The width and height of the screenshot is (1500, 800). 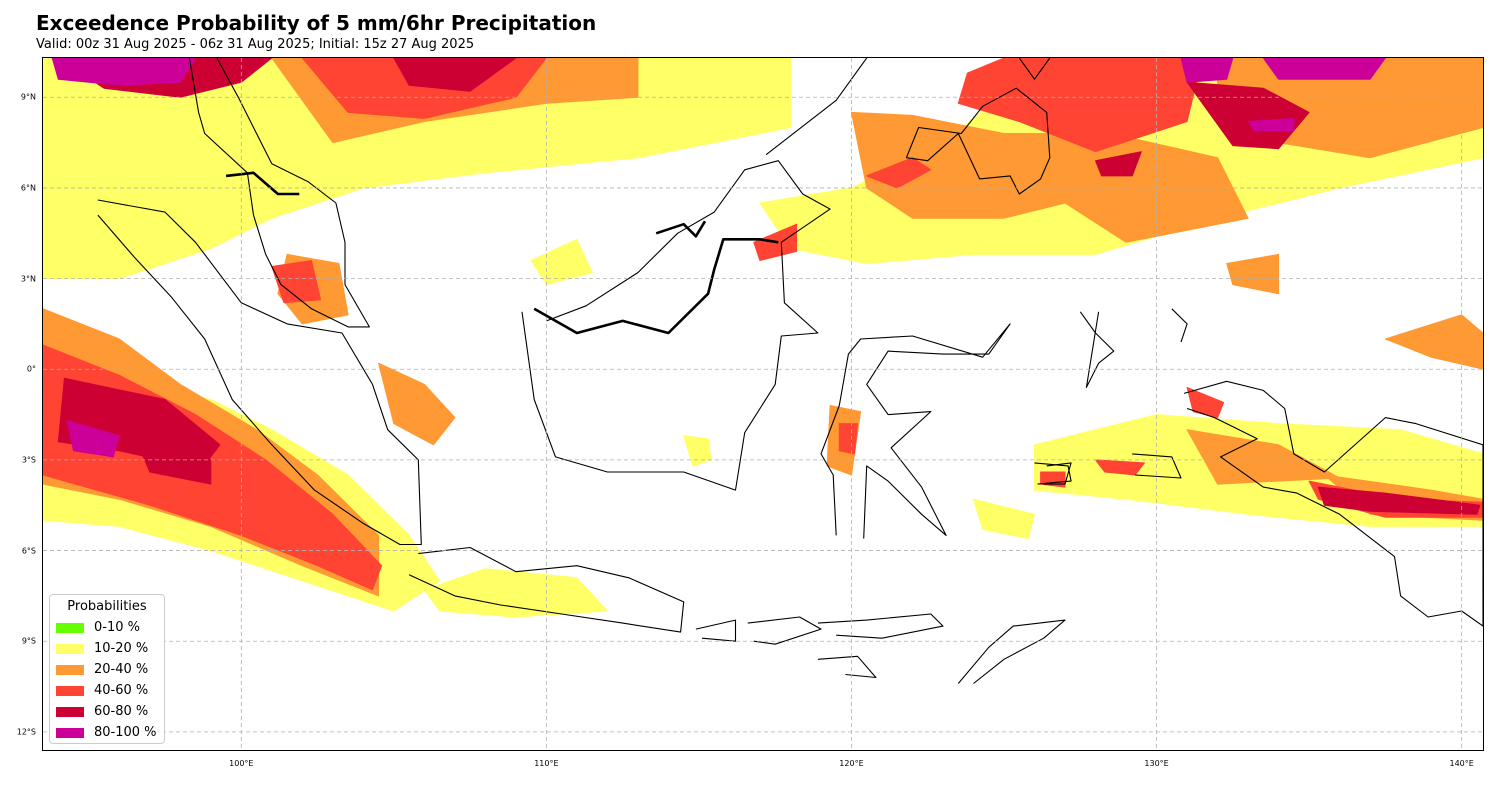 I want to click on lat-tick-label: 6°N, so click(x=28, y=188).